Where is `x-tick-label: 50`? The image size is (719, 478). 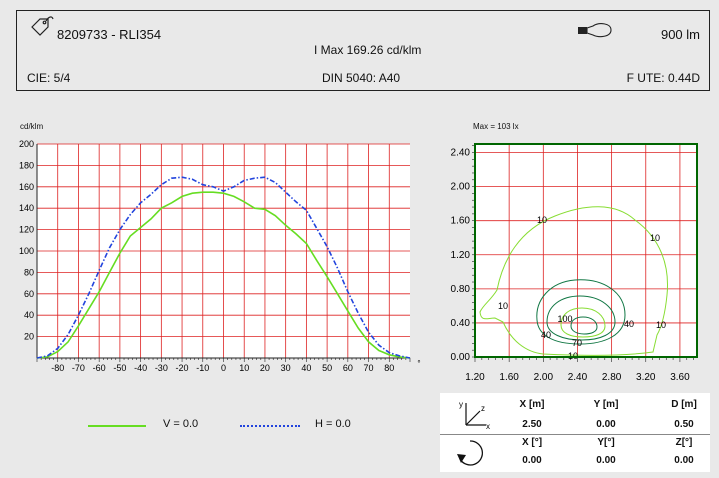
x-tick-label: 50 is located at coordinates (327, 368).